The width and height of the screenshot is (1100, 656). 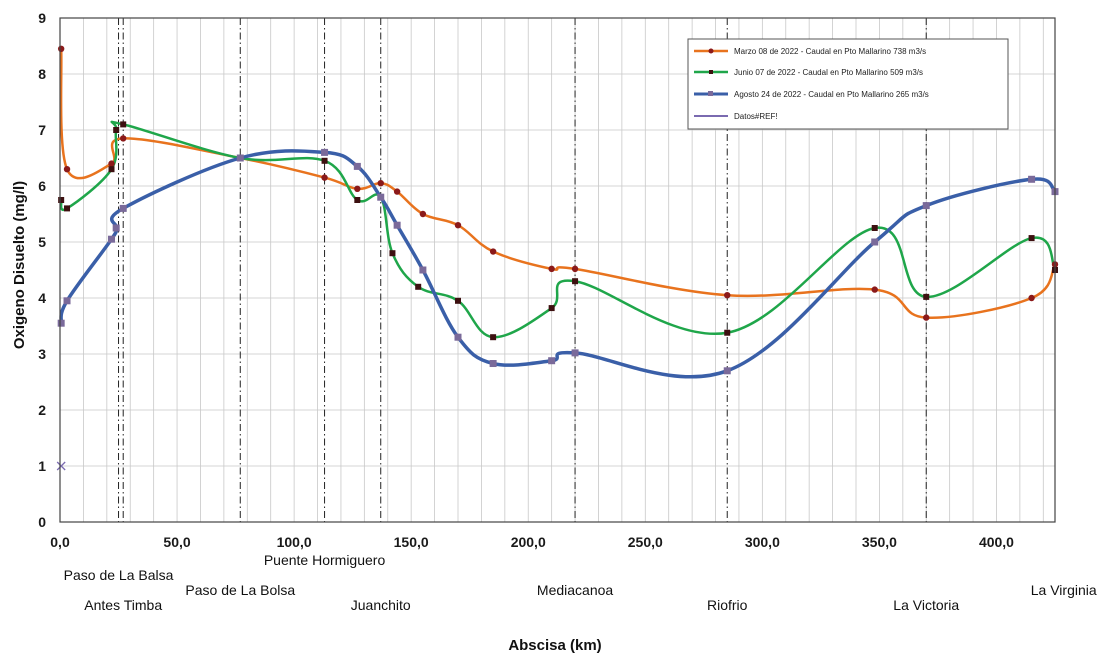 I want to click on station-label: Mediacanoa, so click(x=575, y=590).